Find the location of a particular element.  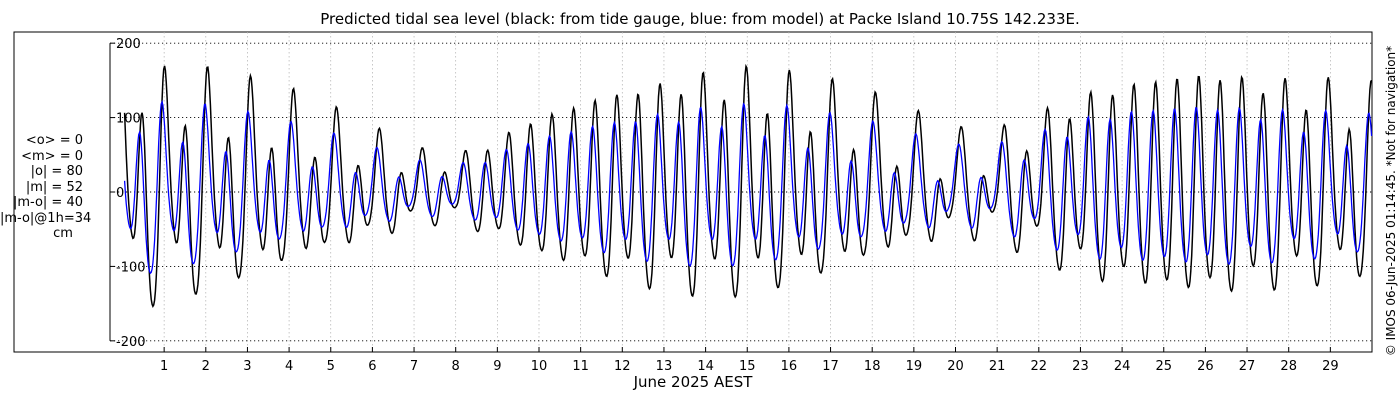

x-tick-label-29: 29 is located at coordinates (1330, 366).